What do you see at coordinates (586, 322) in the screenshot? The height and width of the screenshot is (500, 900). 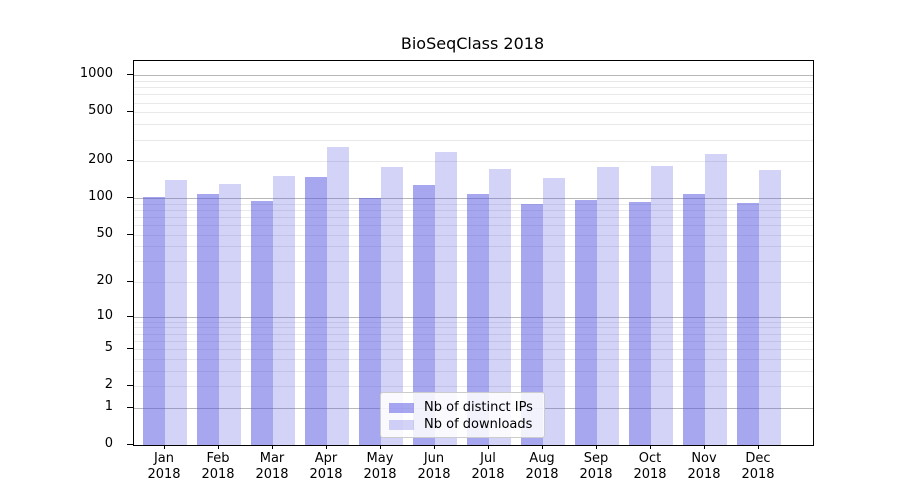 I see `bar-distinct-ips-sep` at bounding box center [586, 322].